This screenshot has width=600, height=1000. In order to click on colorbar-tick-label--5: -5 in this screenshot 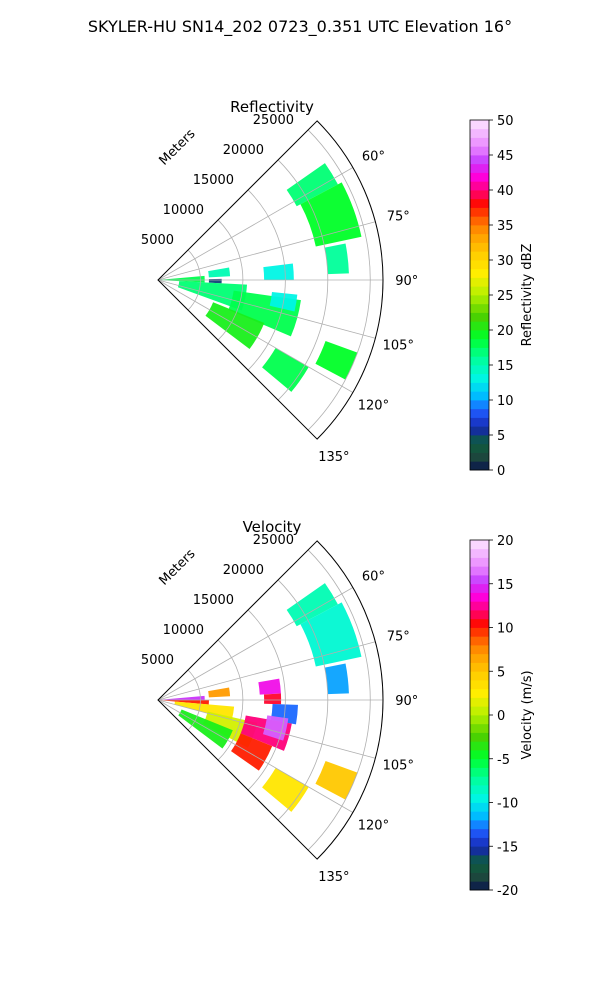, I will do `click(503, 760)`.